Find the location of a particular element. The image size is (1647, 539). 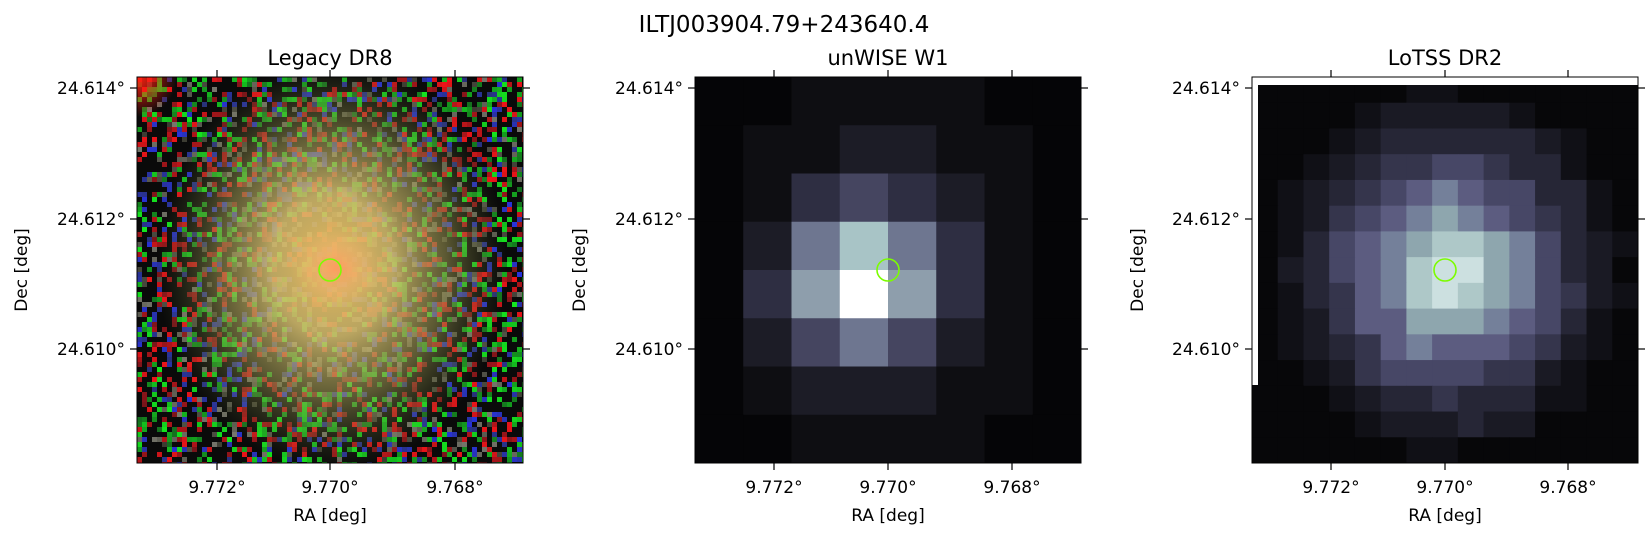

figure-title: ILTJ003904.79+243640.4 is located at coordinates (784, 25).